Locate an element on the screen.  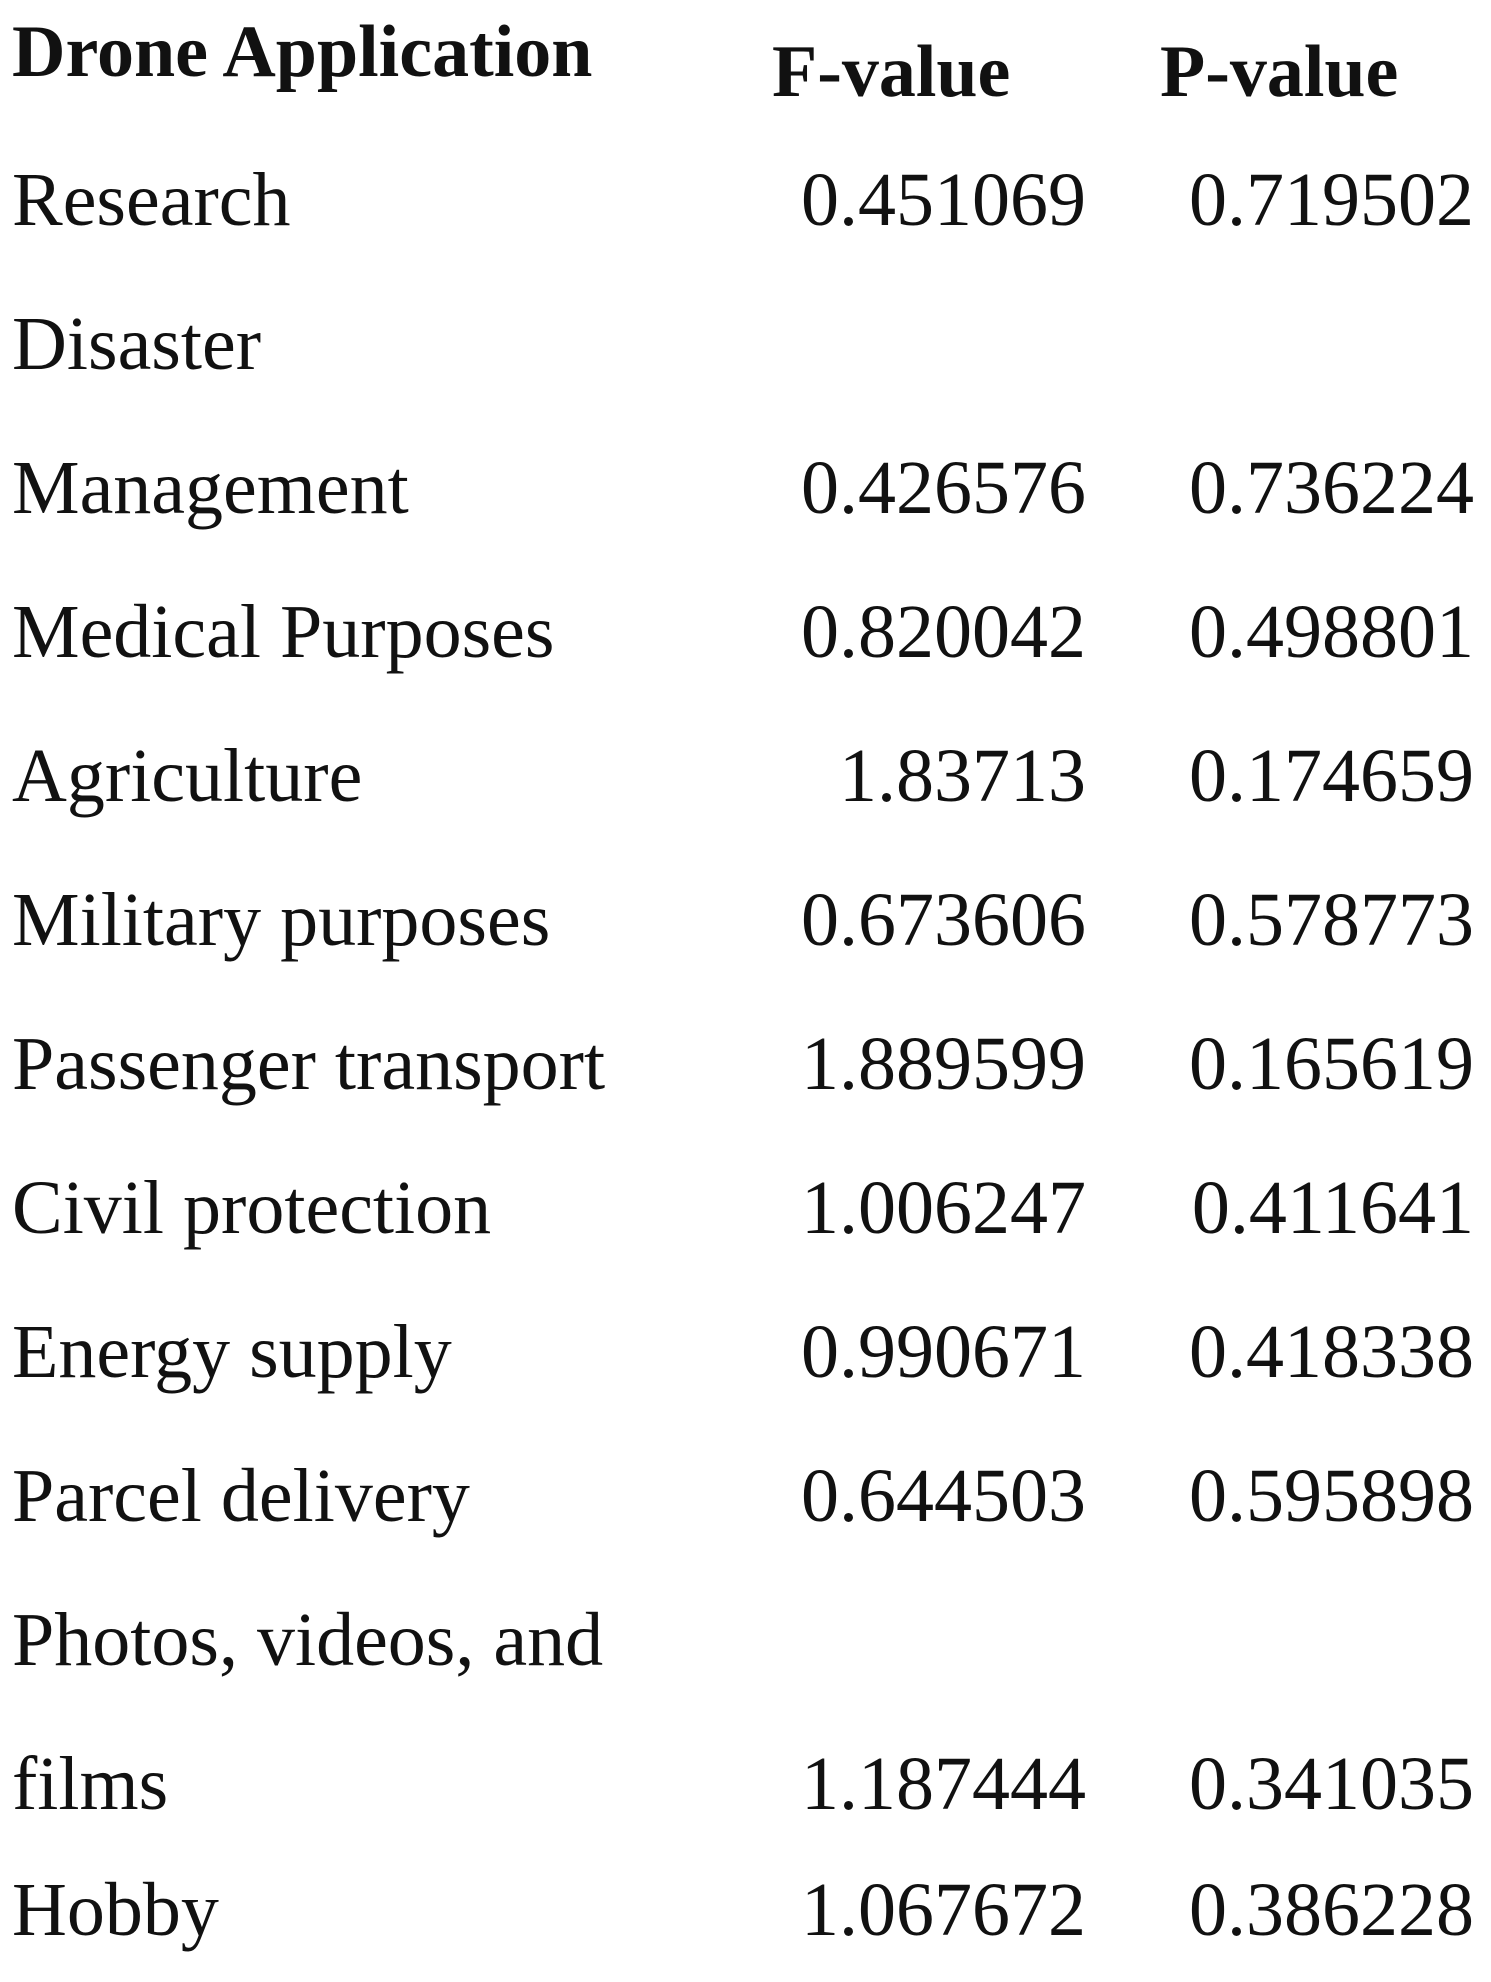
p-value-cell: 0.498801 is located at coordinates (1331, 632).